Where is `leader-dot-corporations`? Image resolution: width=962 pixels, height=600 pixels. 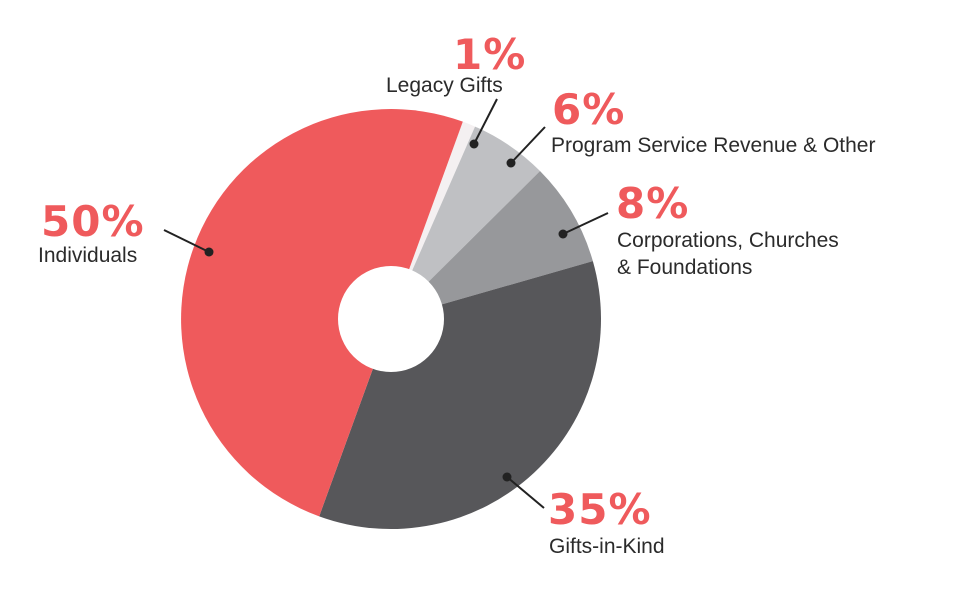 leader-dot-corporations is located at coordinates (563, 234).